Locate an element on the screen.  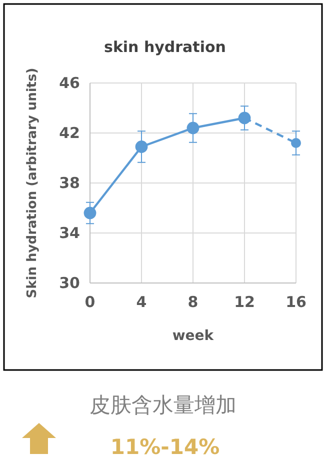
y-tick-label: 46 is located at coordinates (69, 83).